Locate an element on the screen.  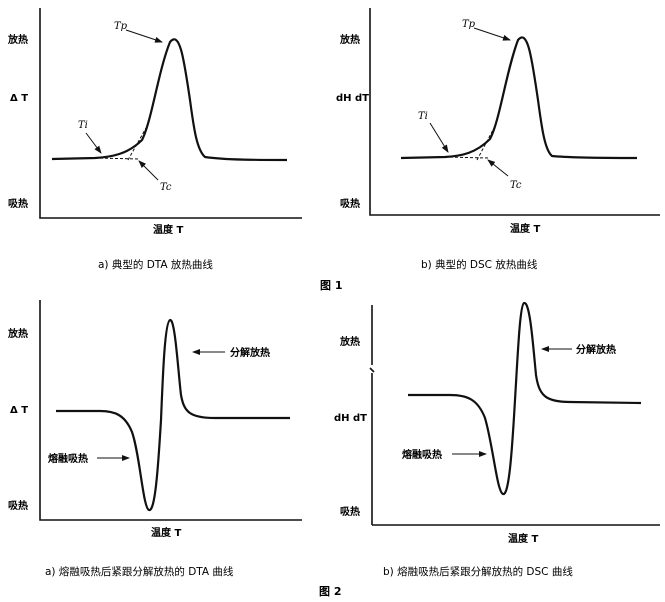
fig1b-x-label: 温度 T is located at coordinates (525, 228).